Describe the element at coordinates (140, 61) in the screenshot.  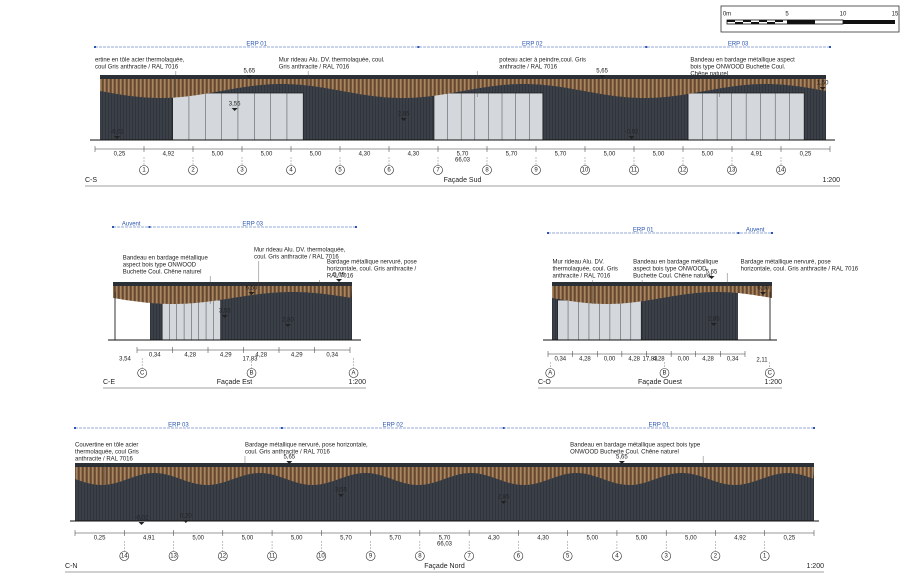
I see `note: ertine en tôle acier thermolaquée,` at that location.